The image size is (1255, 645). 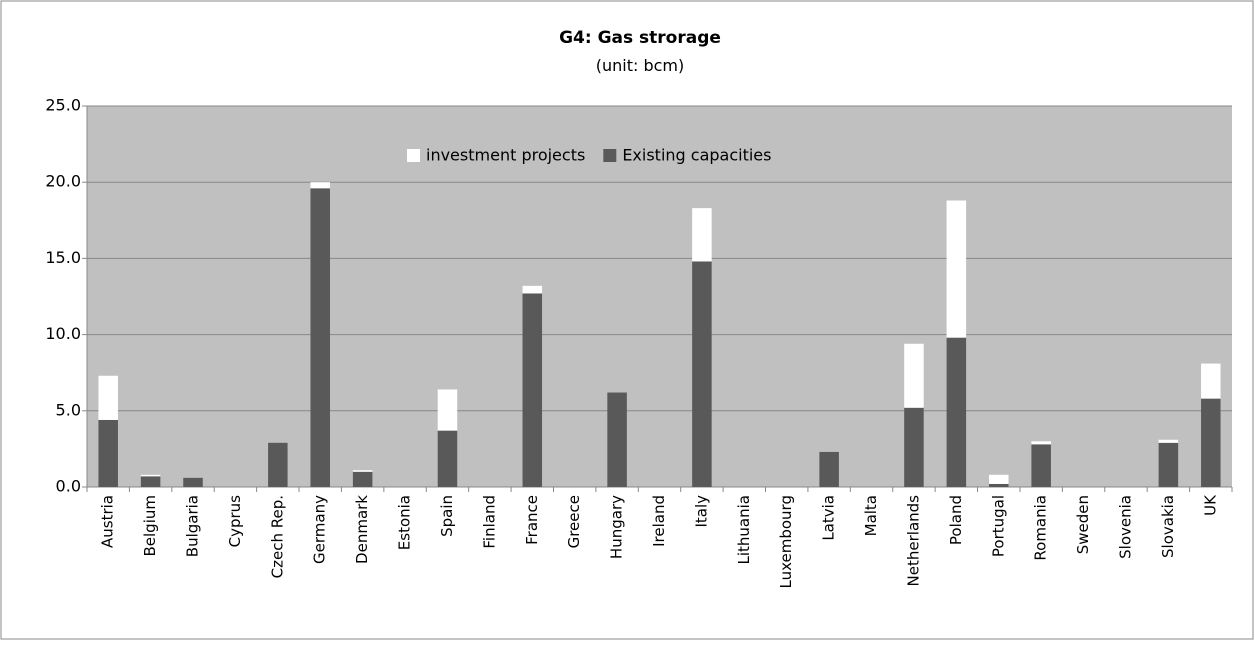 What do you see at coordinates (489, 522) in the screenshot?
I see `x-tick-label: Finland` at bounding box center [489, 522].